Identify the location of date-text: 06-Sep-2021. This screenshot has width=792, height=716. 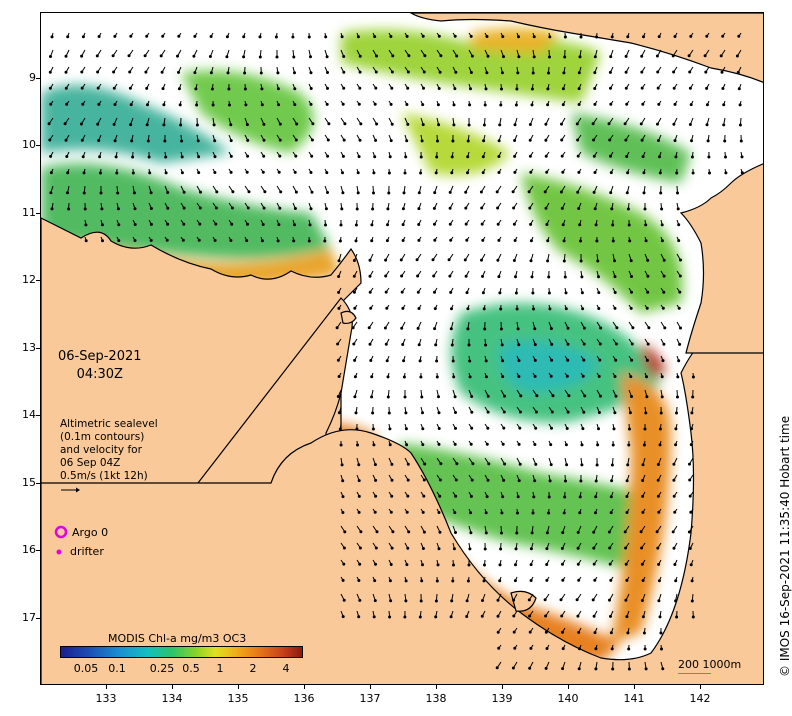
(100, 356).